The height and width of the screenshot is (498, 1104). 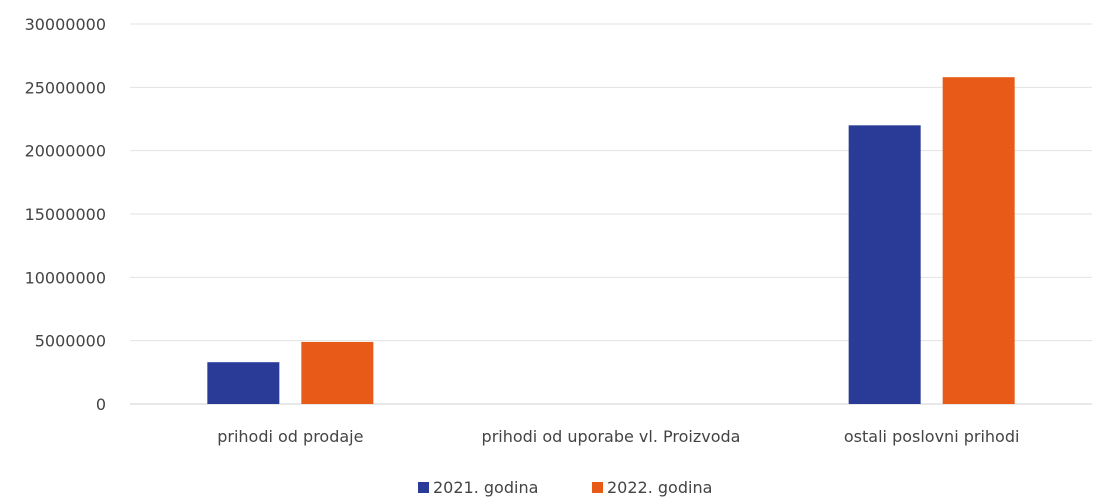 I want to click on y-tick-label: 0, so click(x=101, y=404).